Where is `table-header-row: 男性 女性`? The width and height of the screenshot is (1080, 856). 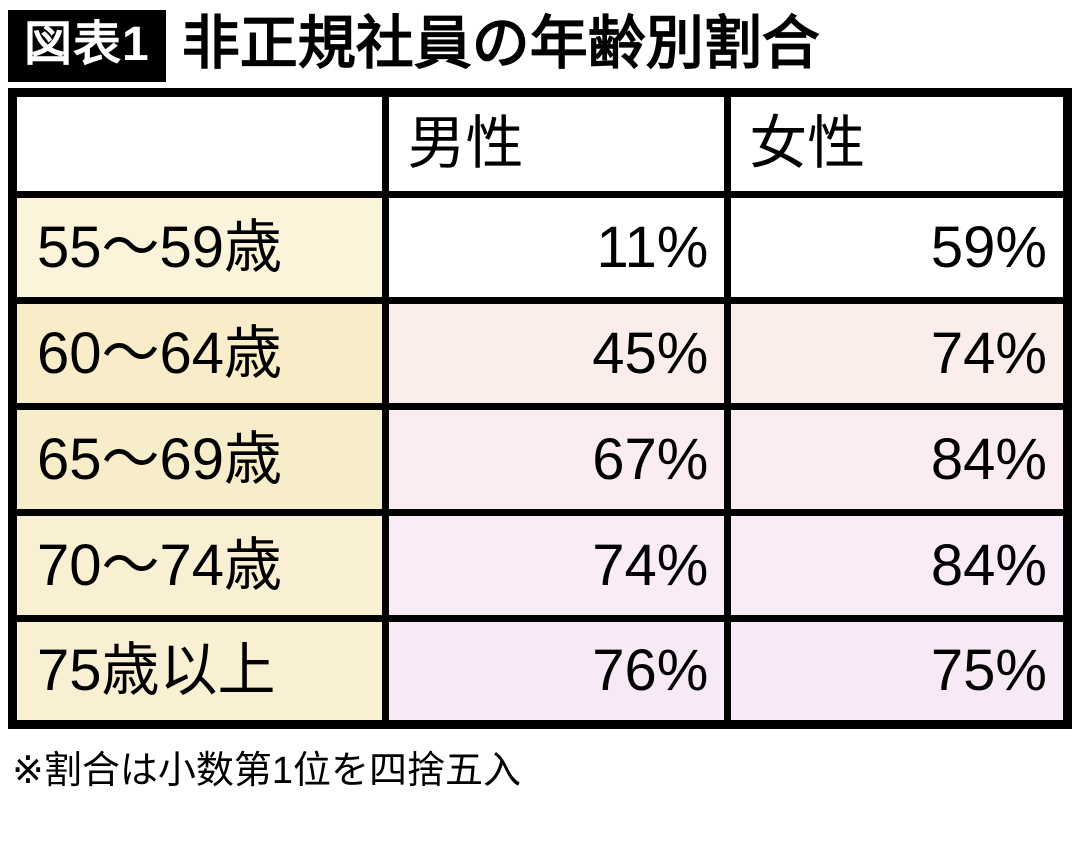
table-header-row: 男性 女性 is located at coordinates (539, 143).